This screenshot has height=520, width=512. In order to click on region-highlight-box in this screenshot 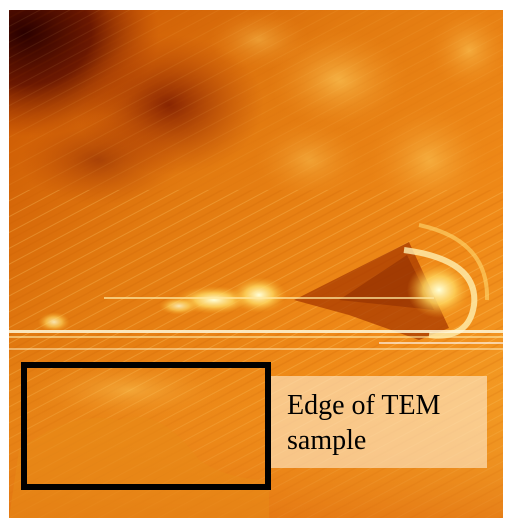, I will do `click(146, 426)`.